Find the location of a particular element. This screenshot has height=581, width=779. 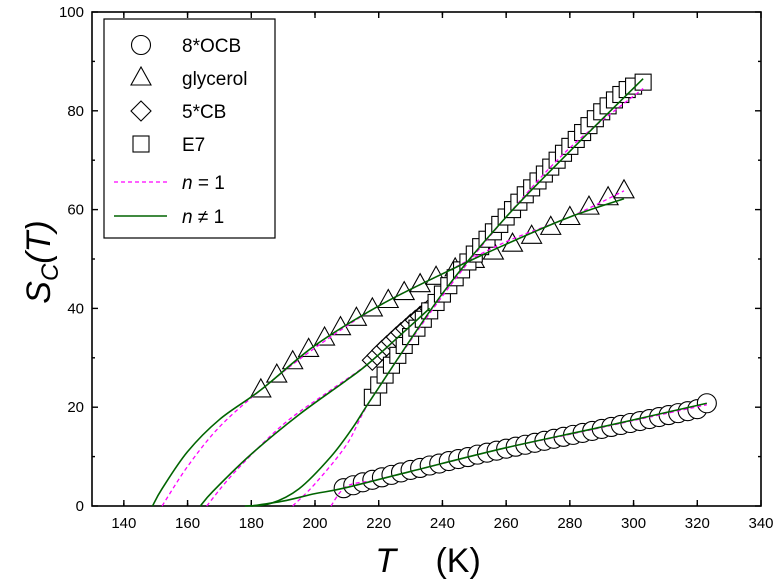

x-tick-label: 180 is located at coordinates (251, 523).